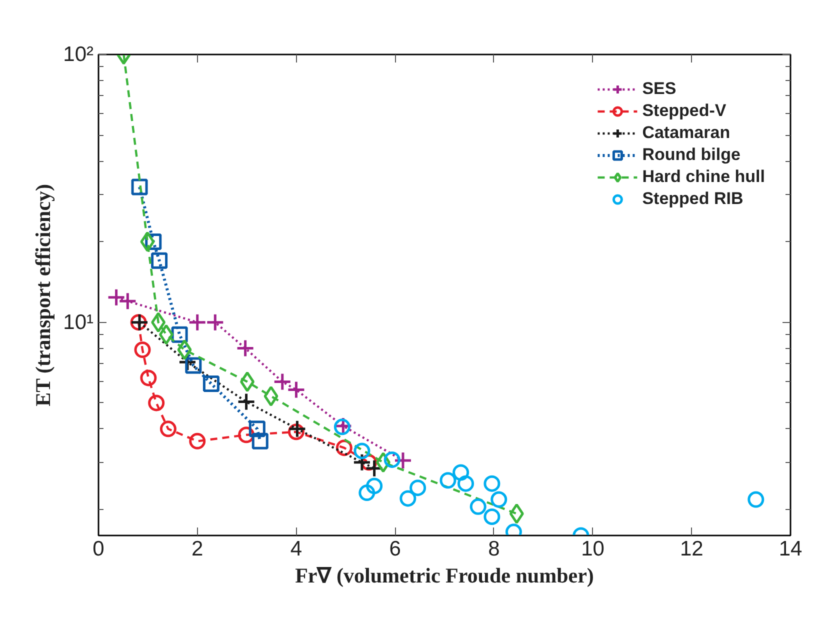  I want to click on y-axis-title: ET (transport efficiency), so click(43, 295).